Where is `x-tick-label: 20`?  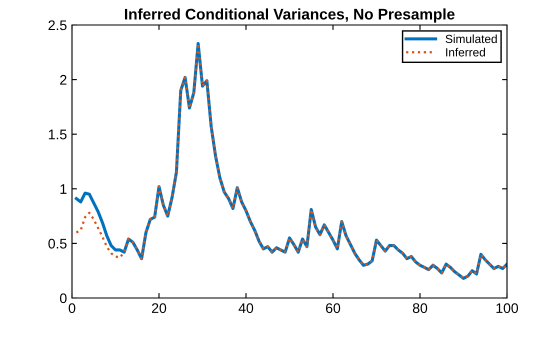
x-tick-label: 20 is located at coordinates (159, 308).